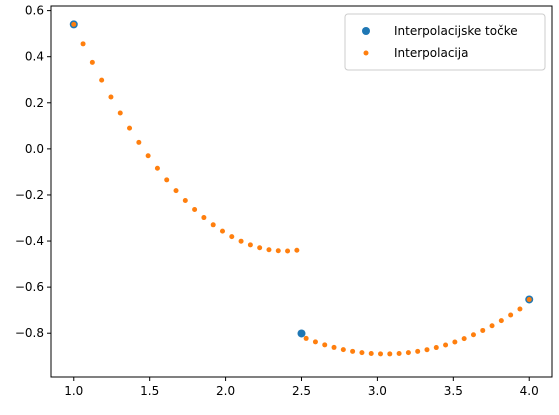 Image resolution: width=559 pixels, height=415 pixels. Describe the element at coordinates (34, 57) in the screenshot. I see `y-tick-label: 0.4` at that location.